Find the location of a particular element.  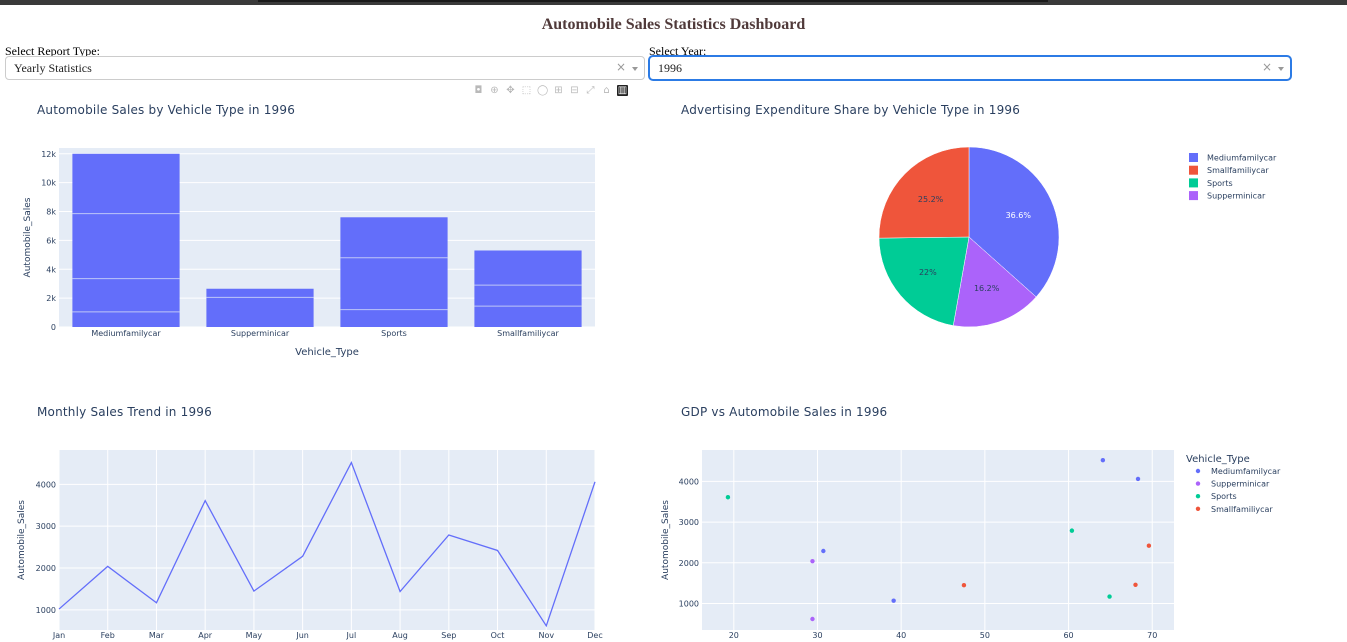

report-type-label: Select Report Type: is located at coordinates (52, 51).